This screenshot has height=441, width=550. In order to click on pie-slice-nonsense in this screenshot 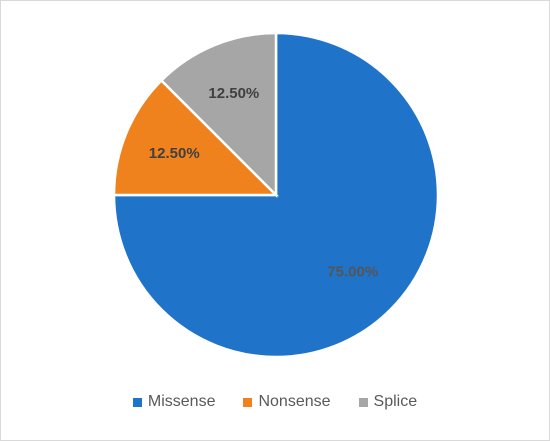, I will do `click(196, 137)`.